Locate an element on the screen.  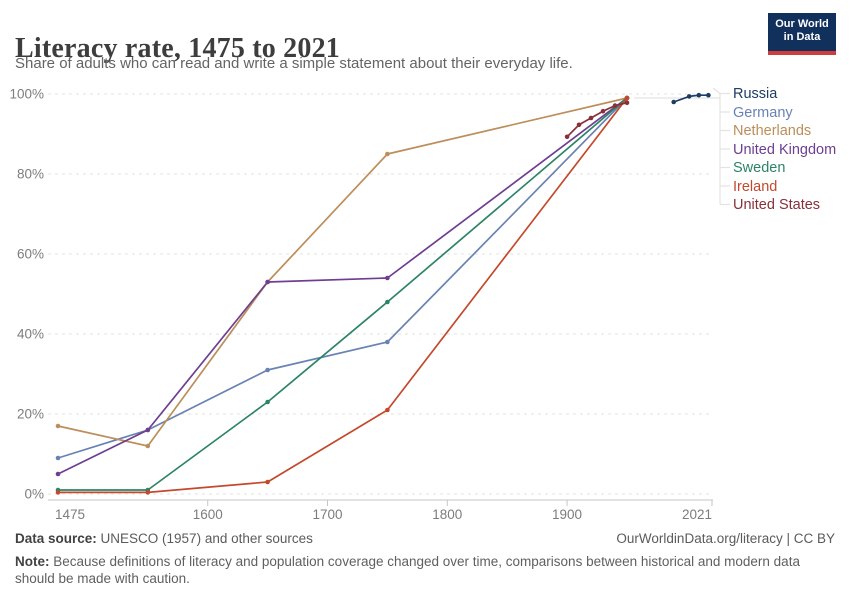
x-tick-label-1900: 1900 is located at coordinates (567, 514).